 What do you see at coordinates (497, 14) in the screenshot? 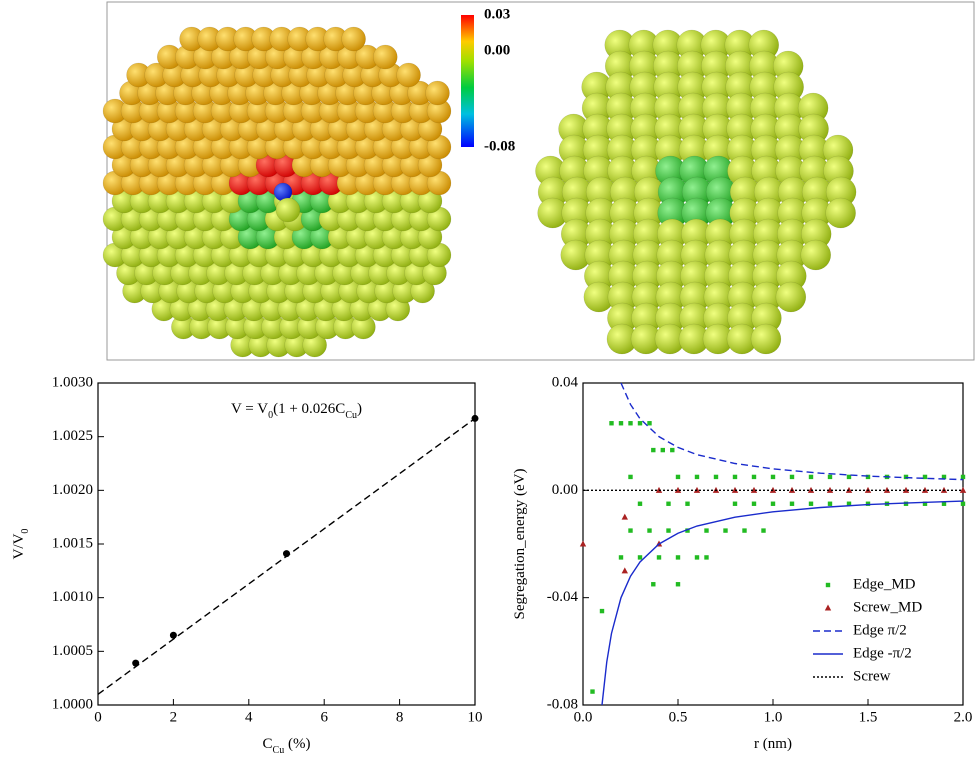
I see `colorbar-label: 0.03` at bounding box center [497, 14].